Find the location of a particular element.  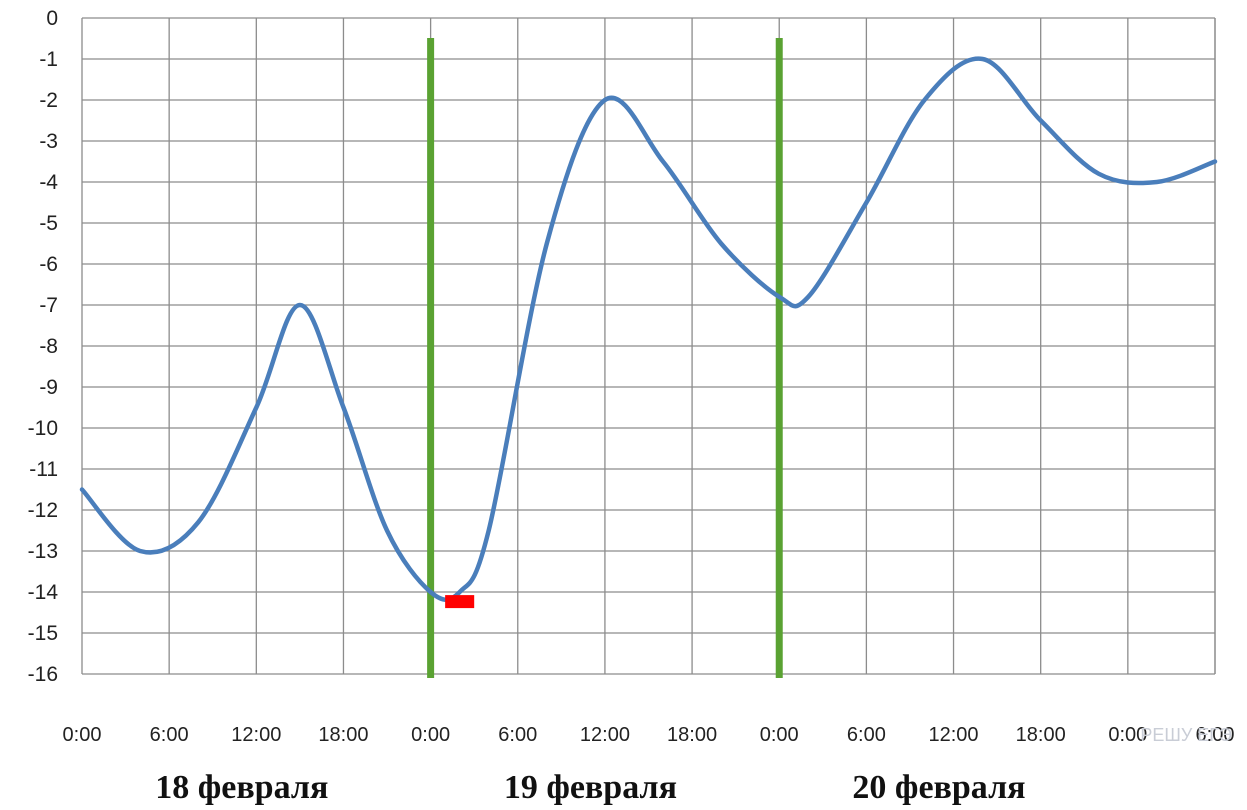

y-tick-label: -1 is located at coordinates (48, 59).